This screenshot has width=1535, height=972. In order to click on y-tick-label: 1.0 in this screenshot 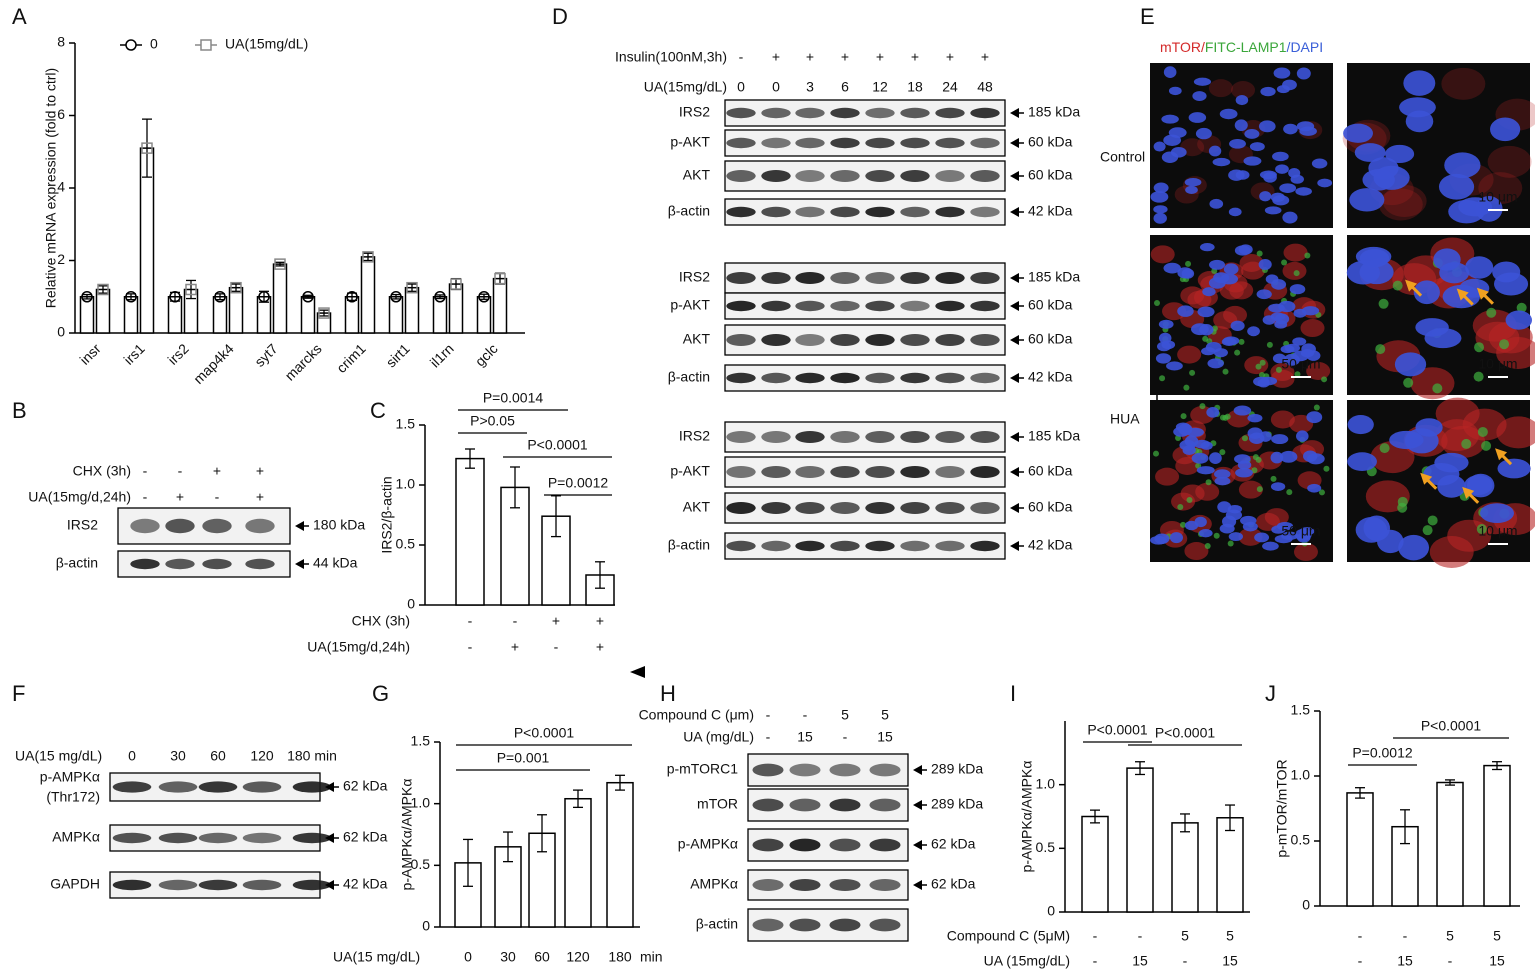, I will do `click(1046, 783)`.